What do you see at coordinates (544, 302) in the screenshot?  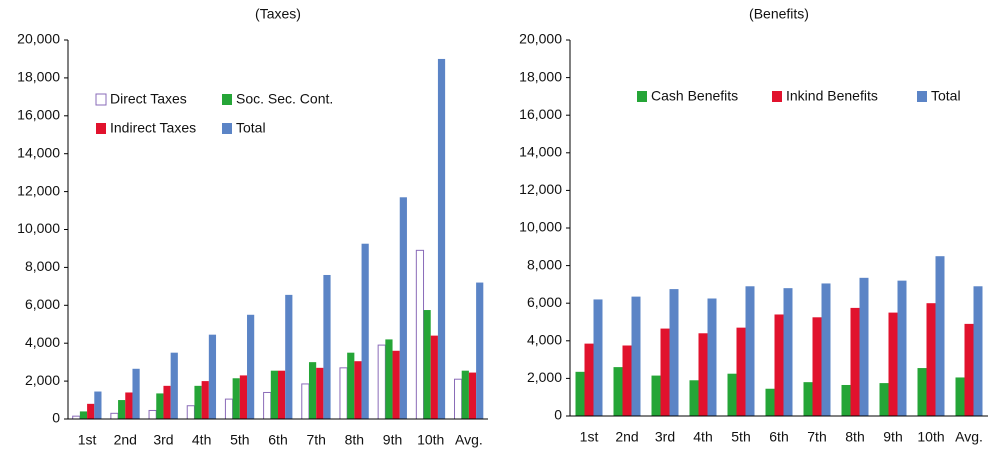 I see `y-tick-label: 6,000` at bounding box center [544, 302].